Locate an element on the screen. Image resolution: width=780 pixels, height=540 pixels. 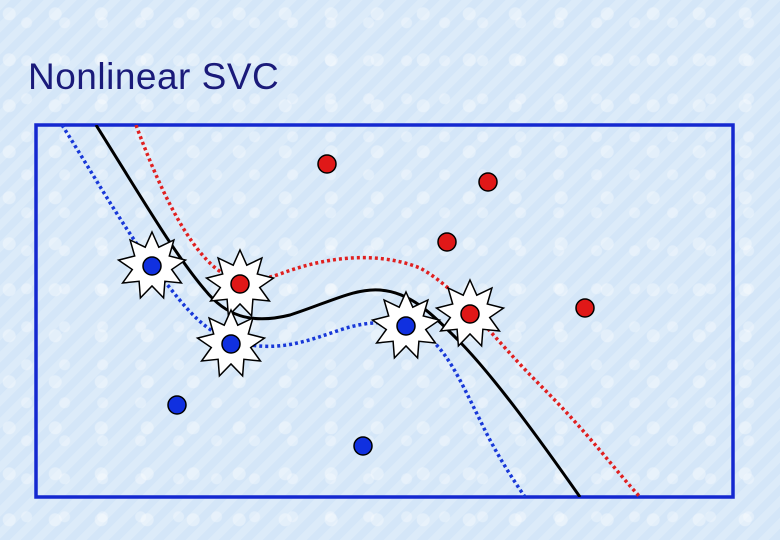
support-vector-markers is located at coordinates (311, 304).